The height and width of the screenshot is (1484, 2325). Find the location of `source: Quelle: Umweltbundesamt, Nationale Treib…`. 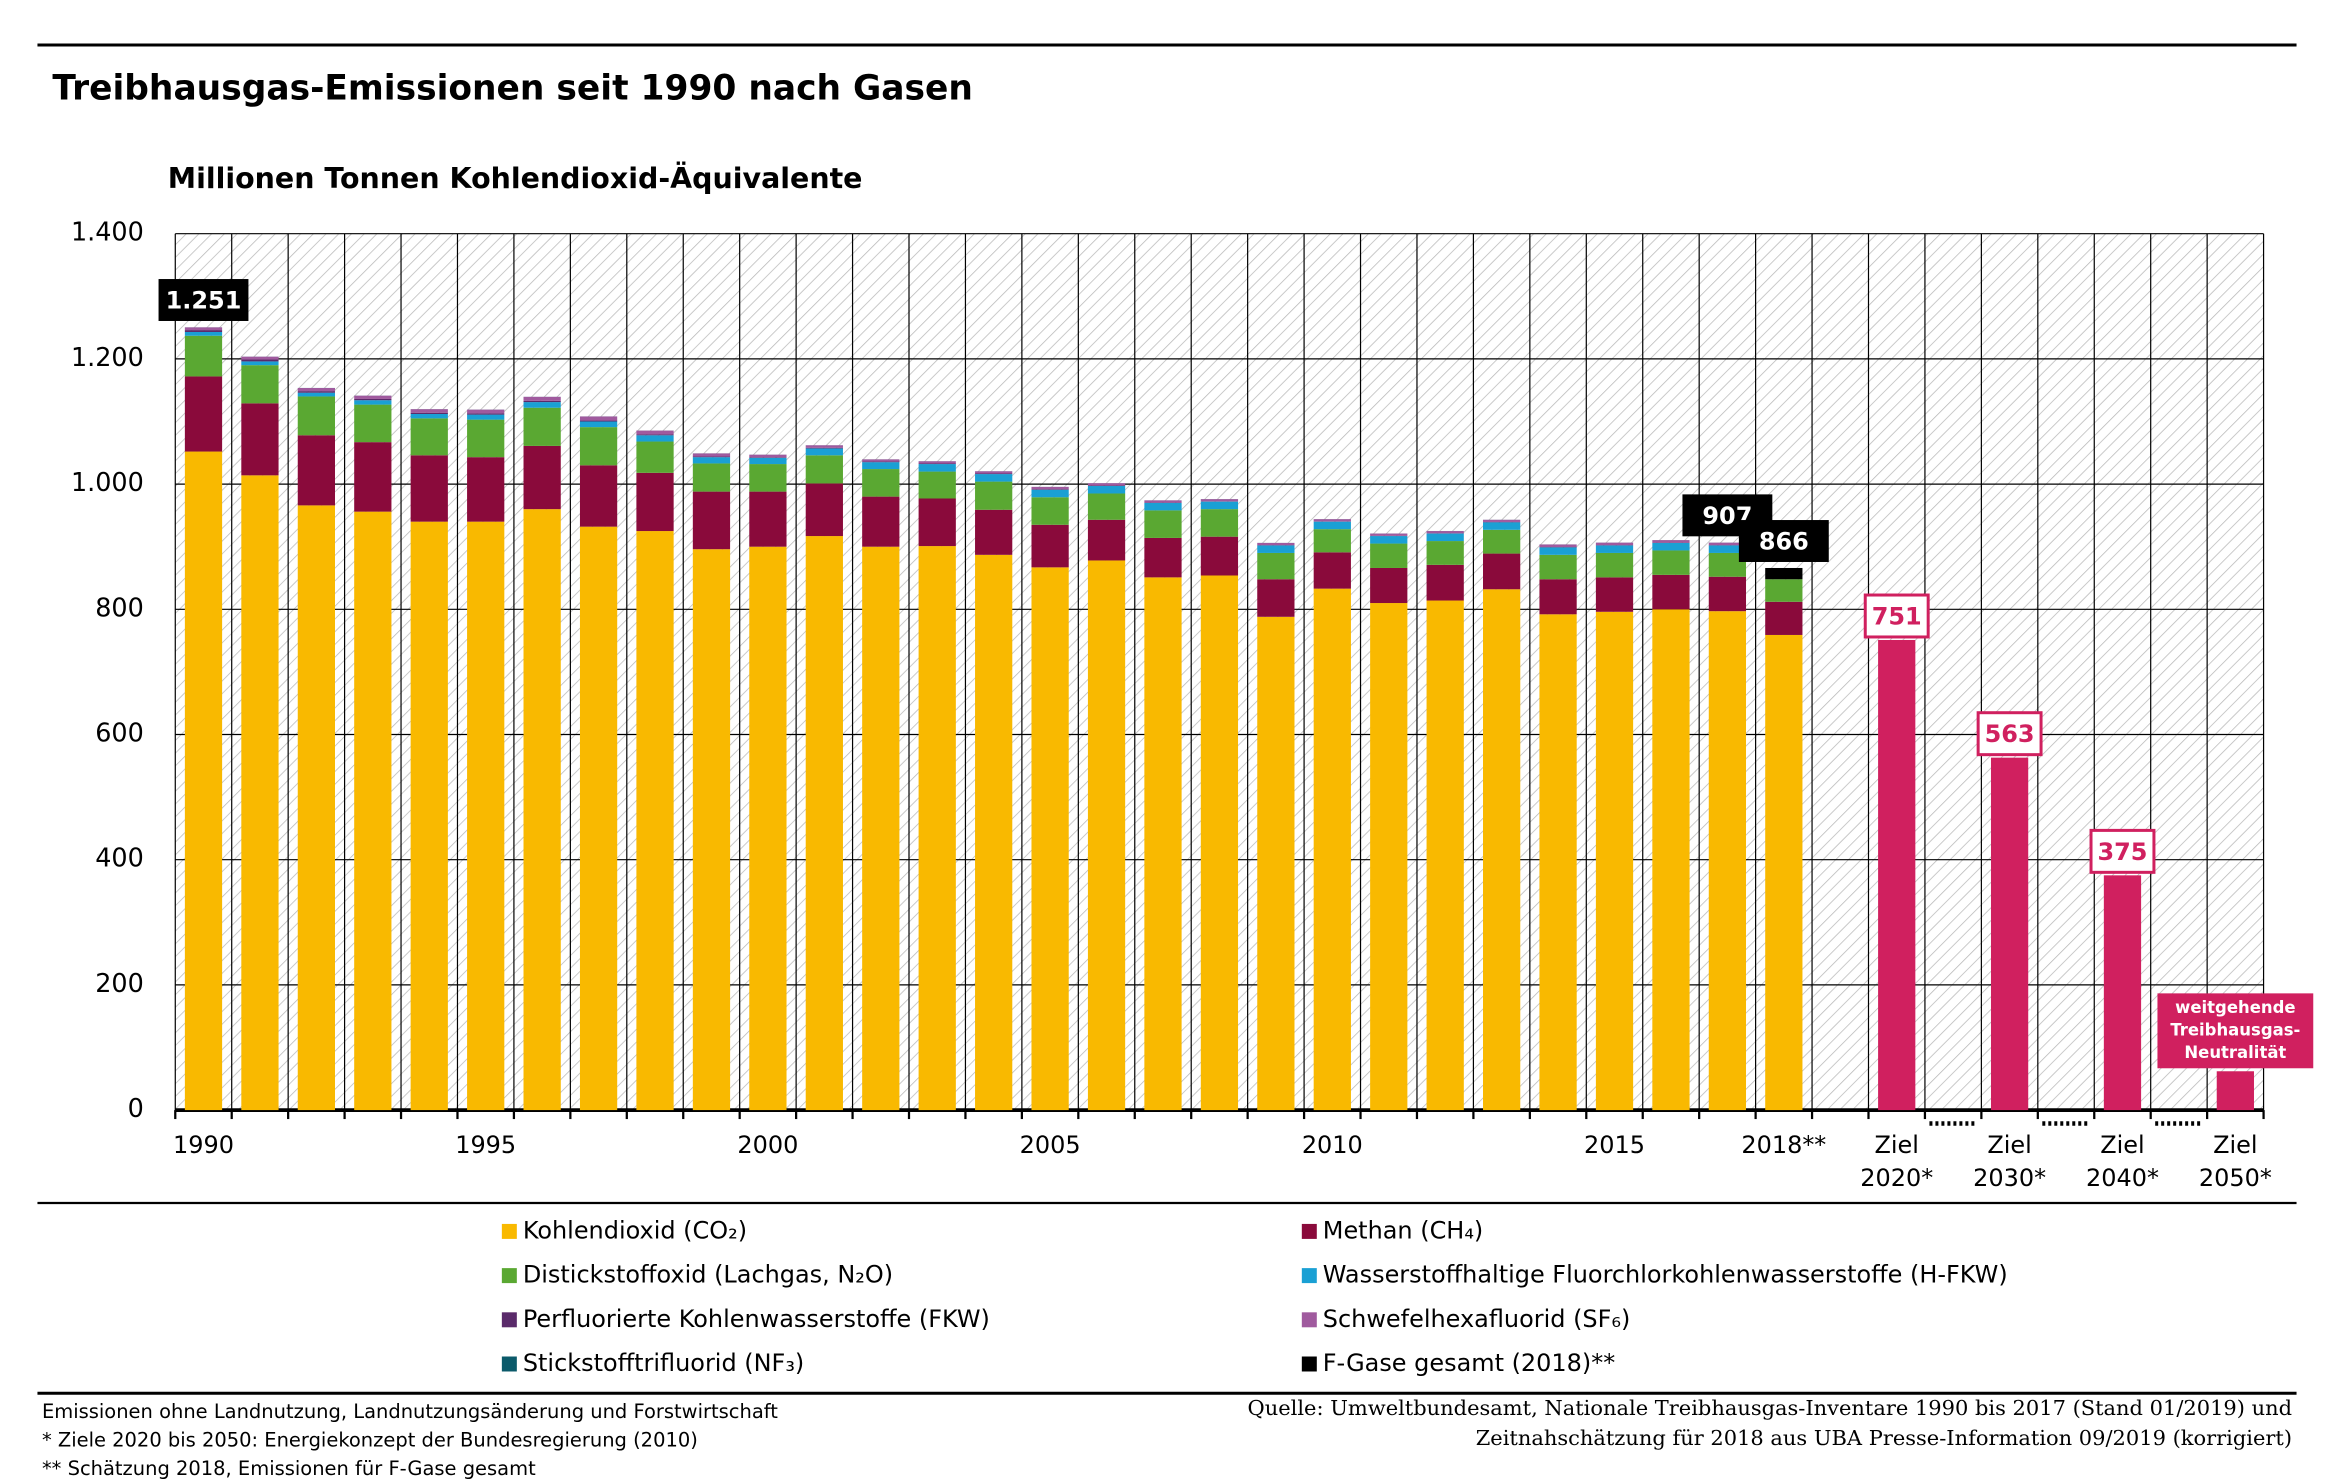

source: Quelle: Umweltbundesamt, Nationale Treib… is located at coordinates (1770, 1408).